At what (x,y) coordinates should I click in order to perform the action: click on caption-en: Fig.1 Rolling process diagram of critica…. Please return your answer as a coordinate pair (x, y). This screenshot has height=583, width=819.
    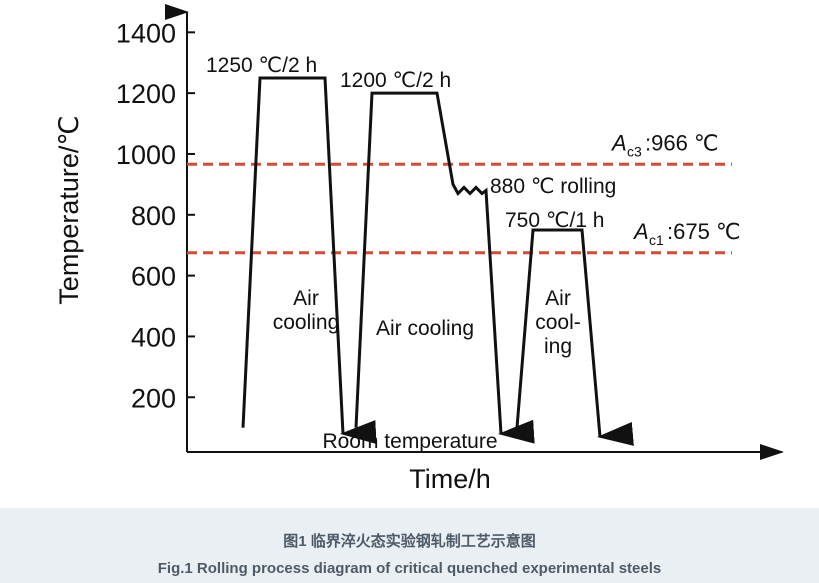
    Looking at the image, I should click on (409, 568).